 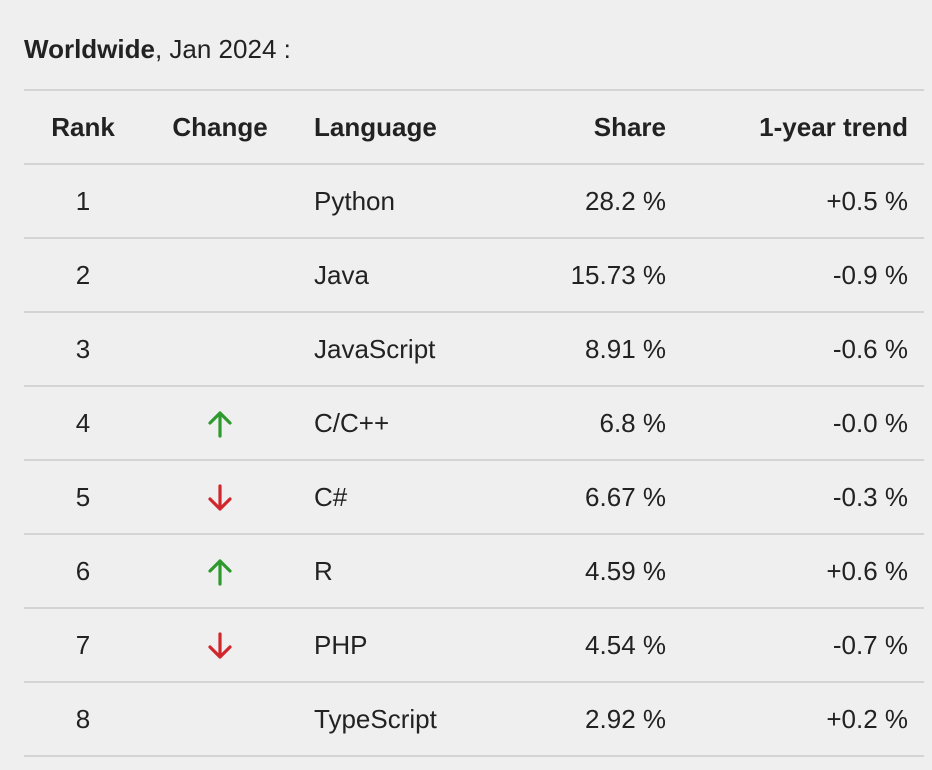 I want to click on table-row: 7 PHP 4.54 % -0.7 %, so click(x=474, y=645).